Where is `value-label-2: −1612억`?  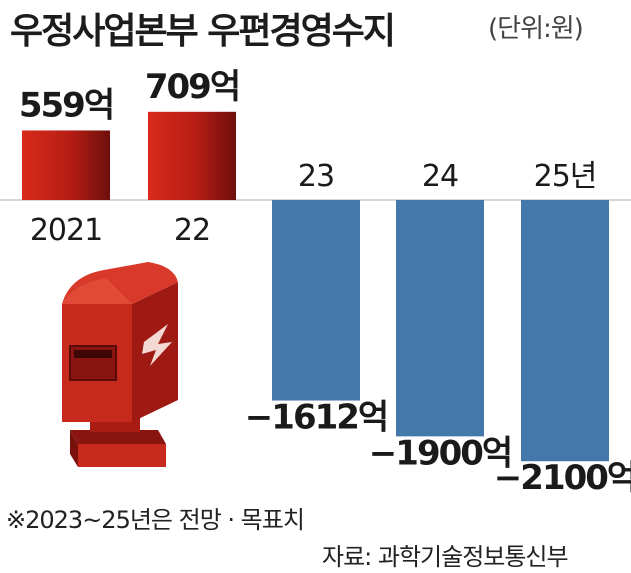 value-label-2: −1612억 is located at coordinates (316, 418).